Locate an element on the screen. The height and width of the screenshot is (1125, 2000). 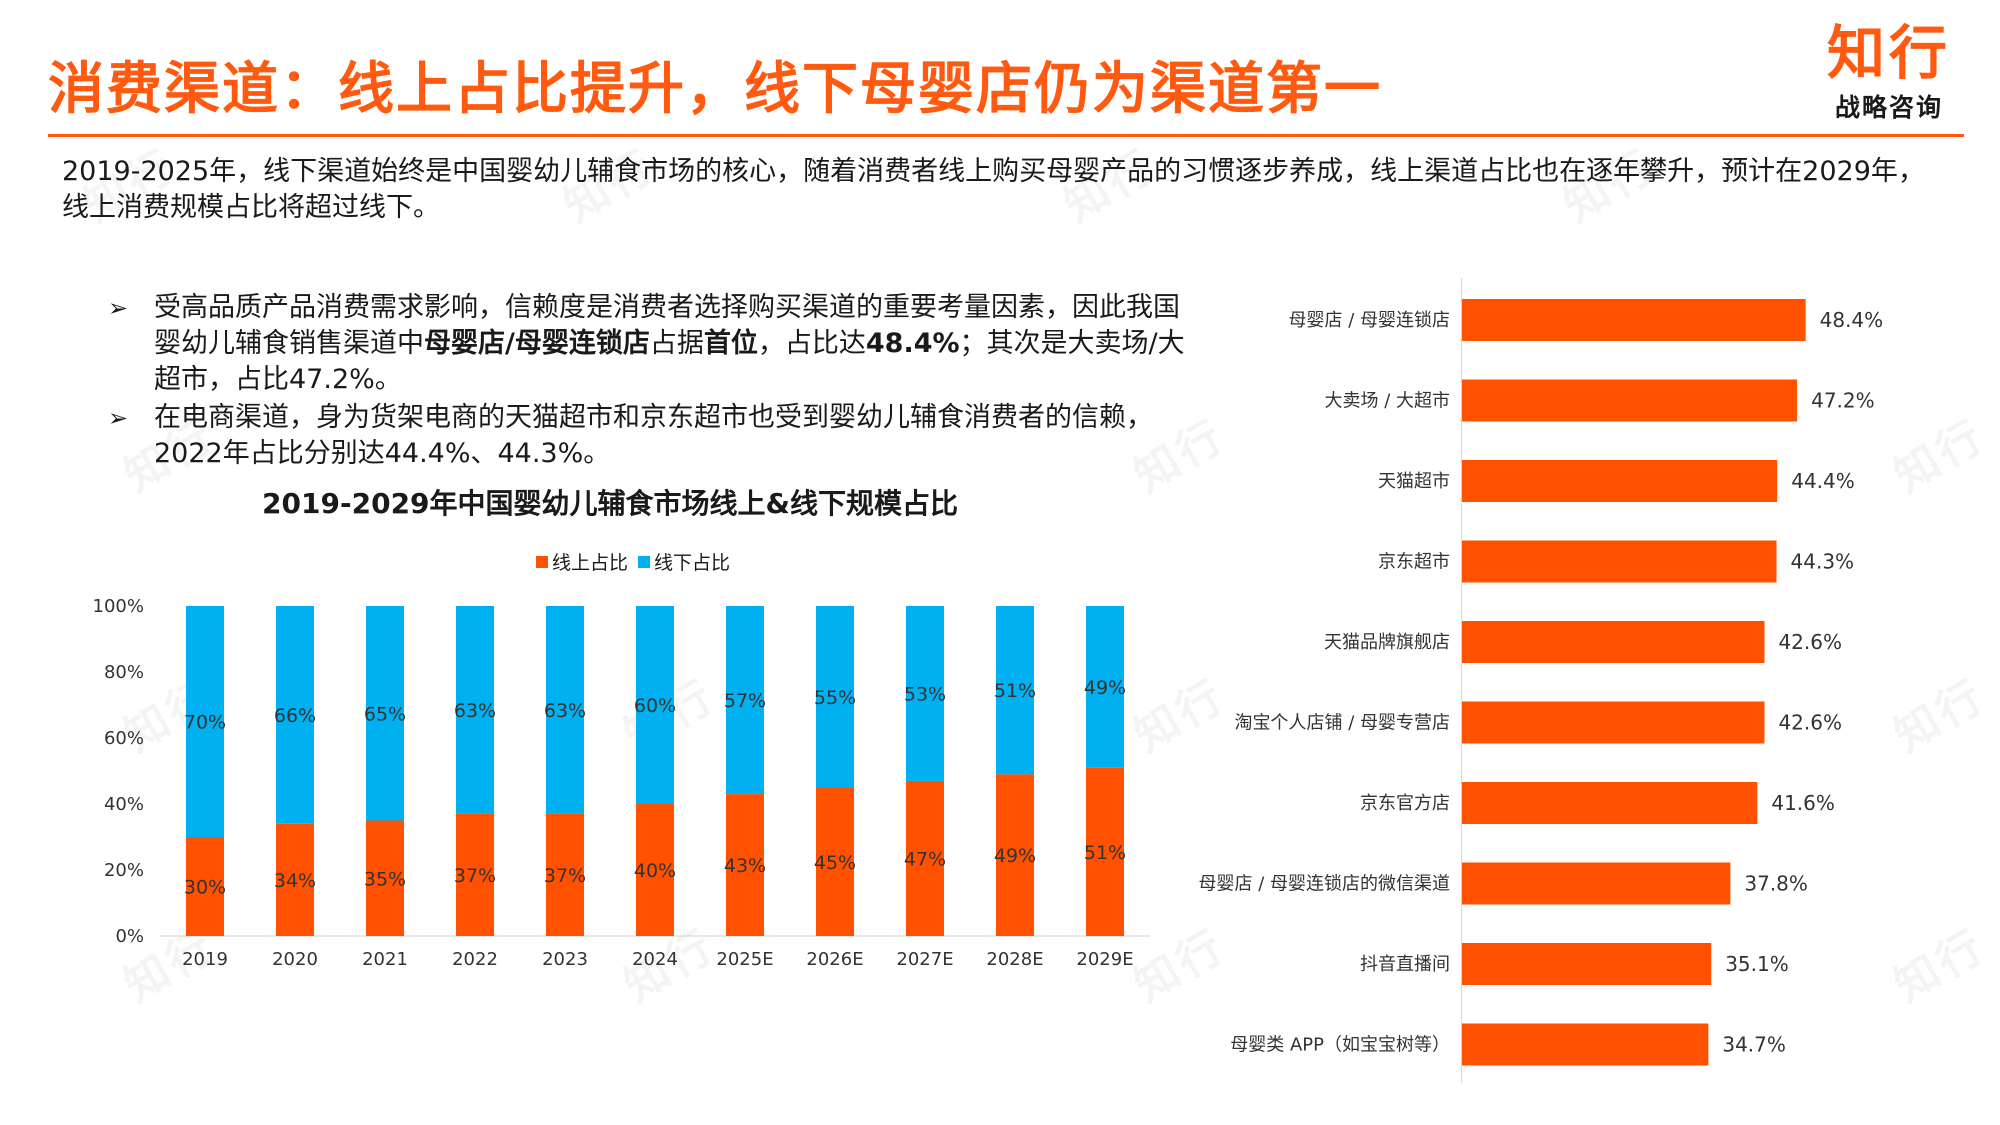
x-tick-label: 2027E is located at coordinates (924, 959).